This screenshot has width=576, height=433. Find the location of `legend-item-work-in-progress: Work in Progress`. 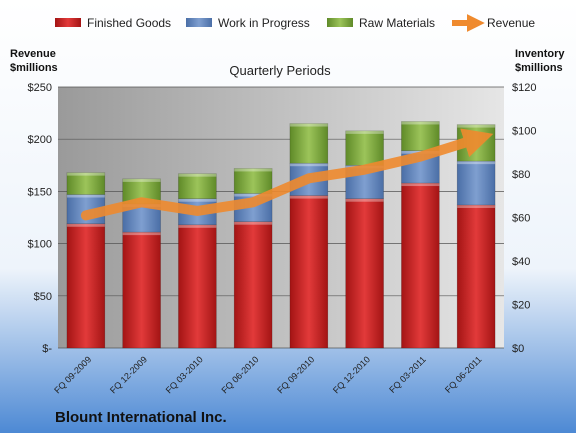

legend-item-work-in-progress: Work in Progress is located at coordinates (248, 23).